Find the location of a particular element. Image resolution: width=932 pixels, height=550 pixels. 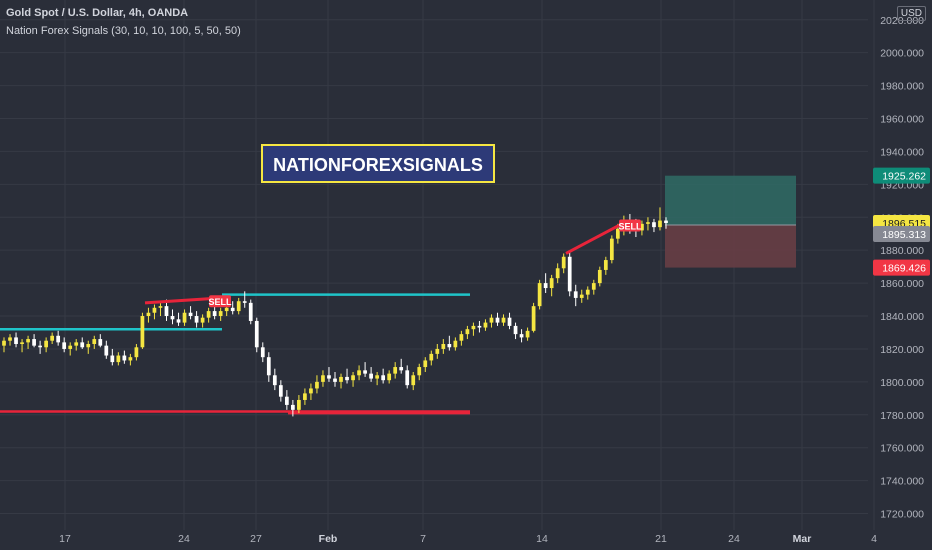

watermark-text: NATIONFOREXSIGNALS is located at coordinates (378, 165).